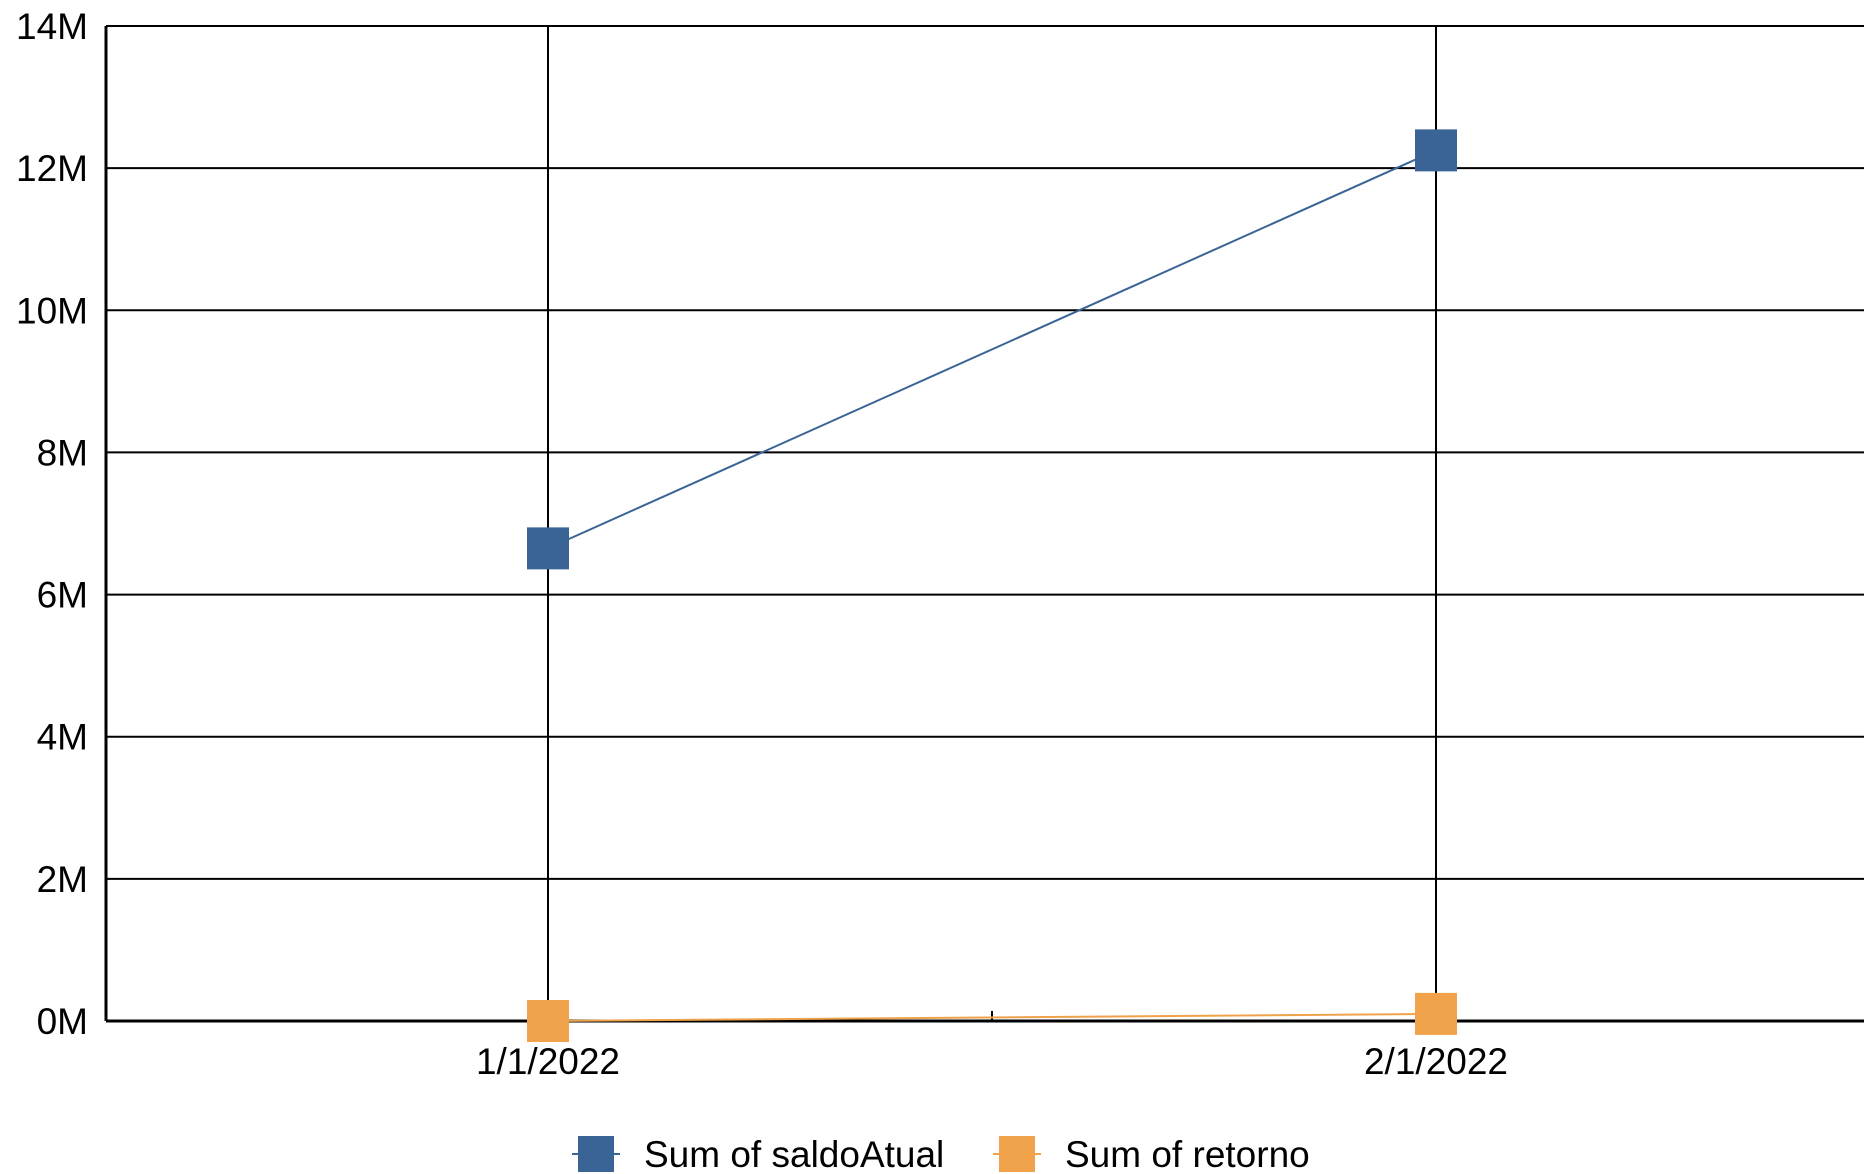  What do you see at coordinates (62, 737) in the screenshot?
I see `y-tick-label: 4M` at bounding box center [62, 737].